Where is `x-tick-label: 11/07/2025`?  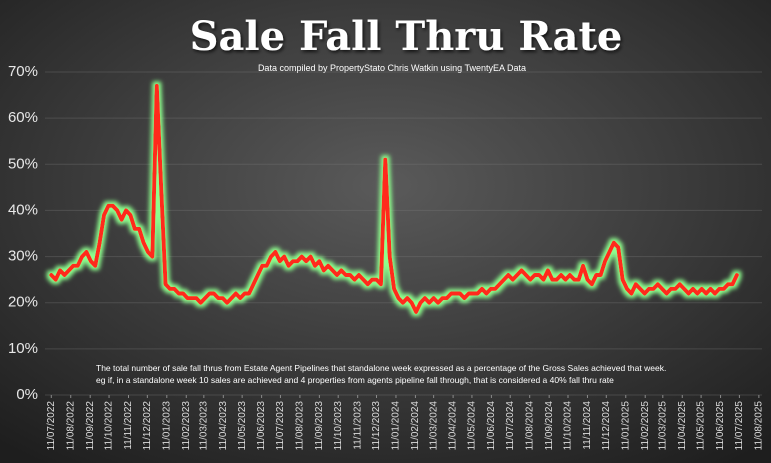 x-tick-label: 11/07/2025 is located at coordinates (739, 426).